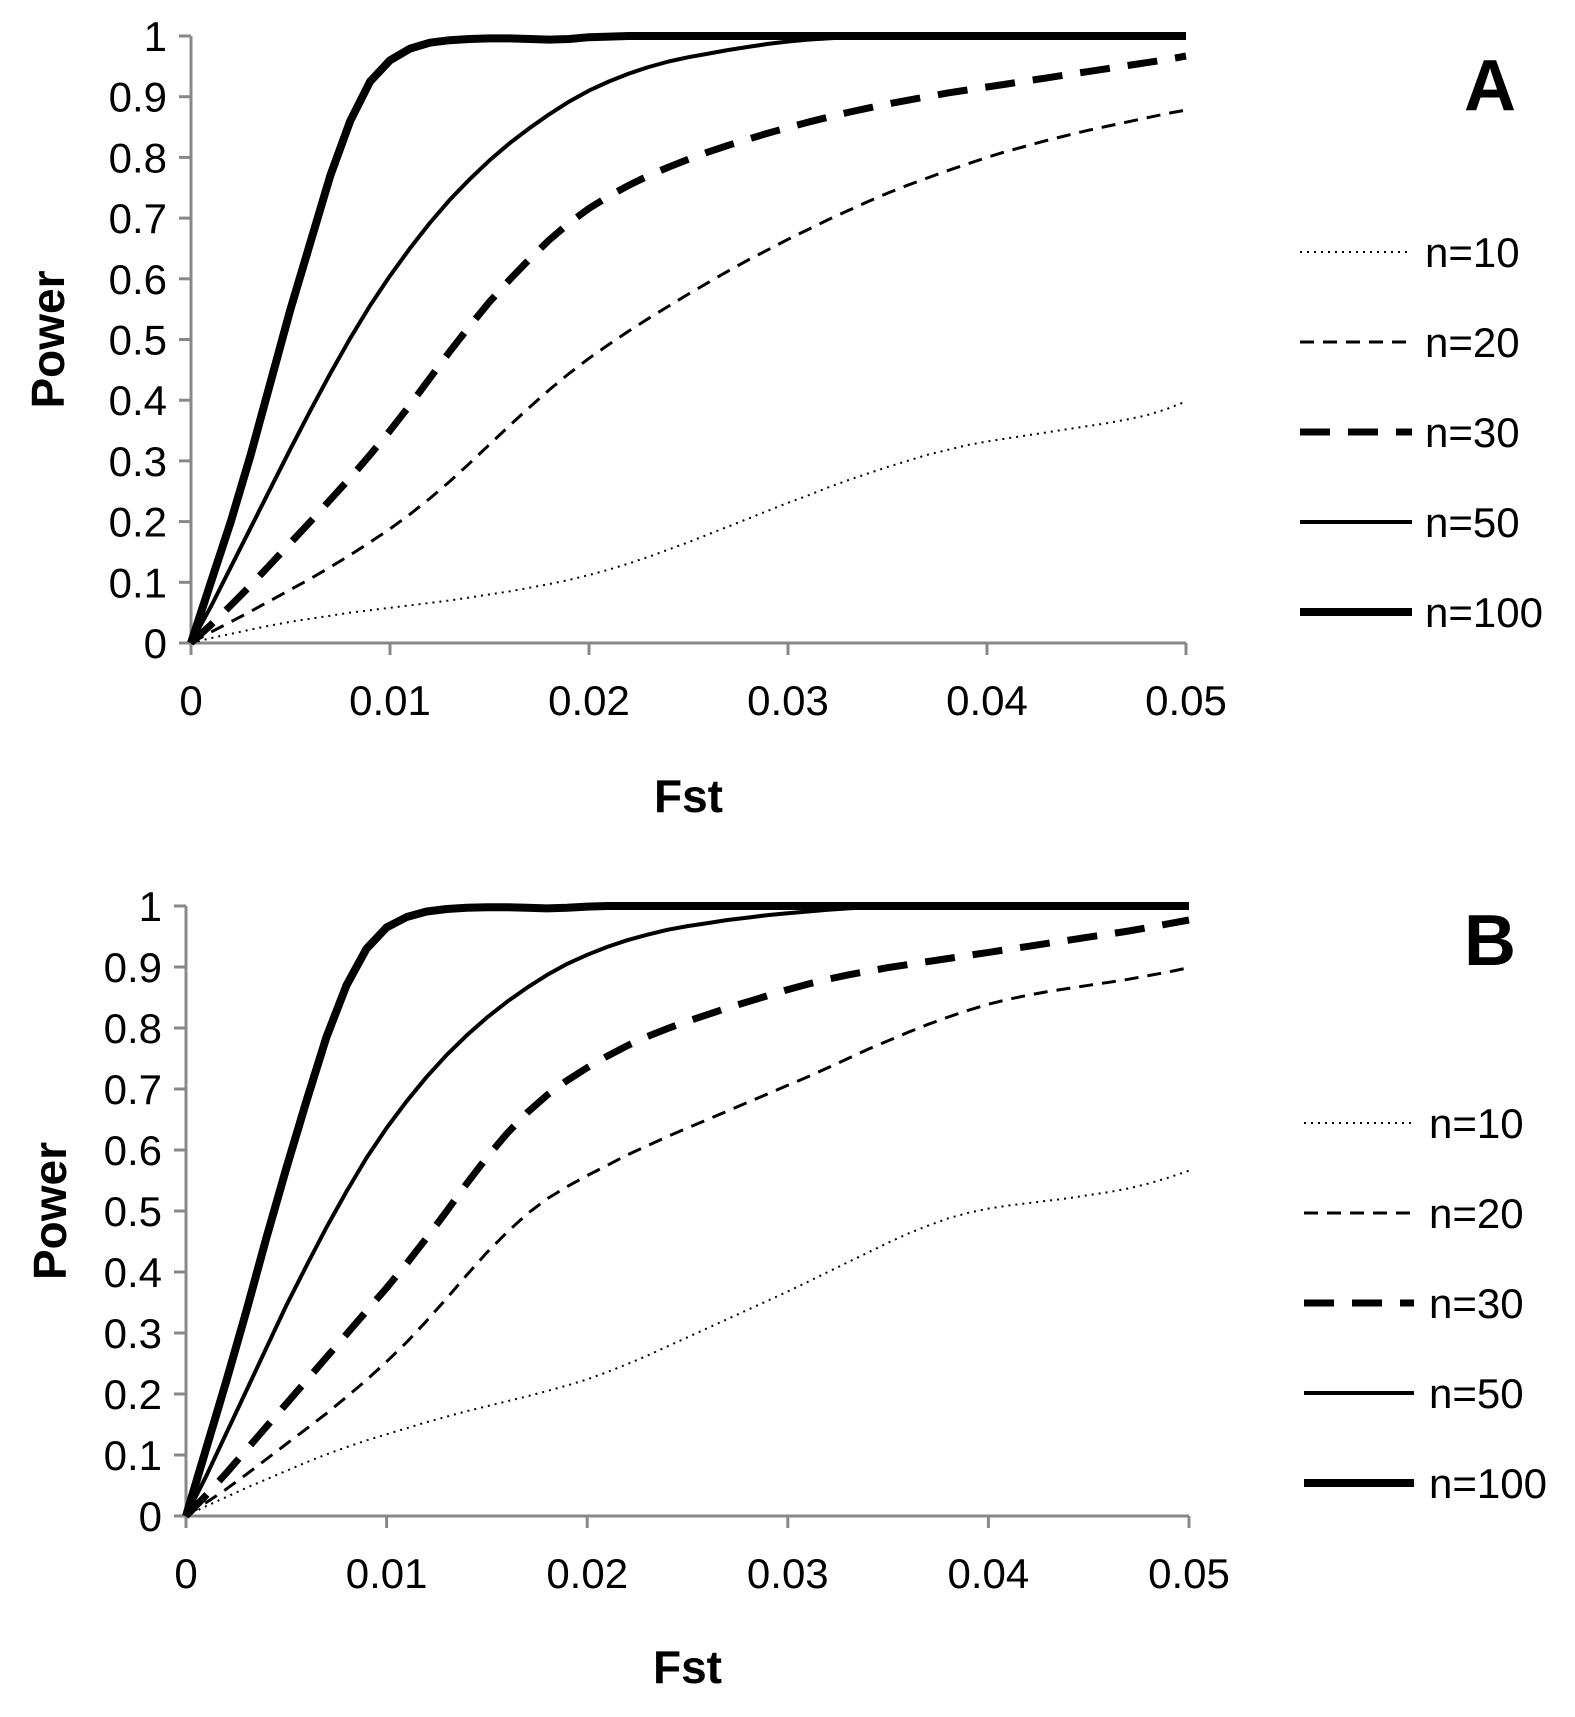  Describe the element at coordinates (1490, 86) in the screenshot. I see `panel-letter: A` at that location.